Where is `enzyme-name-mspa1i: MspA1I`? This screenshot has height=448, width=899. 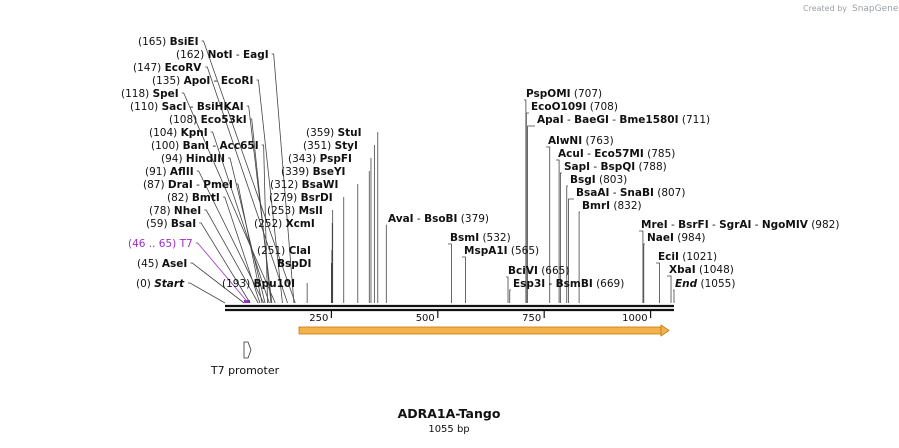 enzyme-name-mspa1i: MspA1I is located at coordinates (486, 251).